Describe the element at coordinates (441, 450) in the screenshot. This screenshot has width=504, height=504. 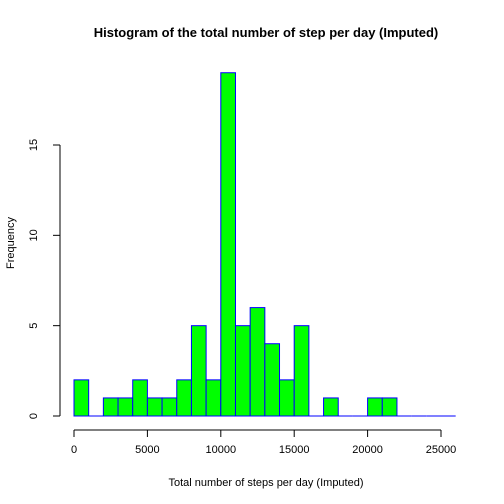
I see `x-tick-label: 25000` at that location.